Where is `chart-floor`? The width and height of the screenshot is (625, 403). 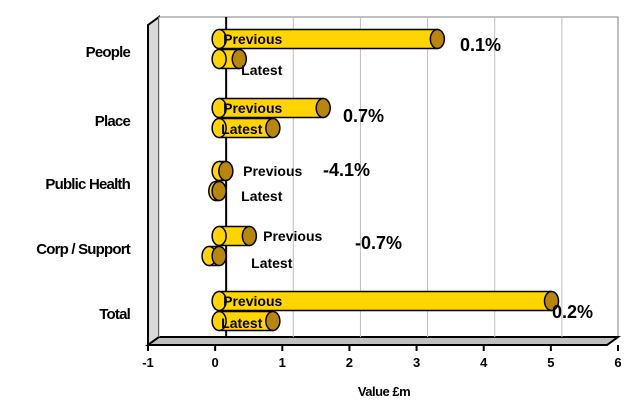
chart-floor is located at coordinates (383, 341).